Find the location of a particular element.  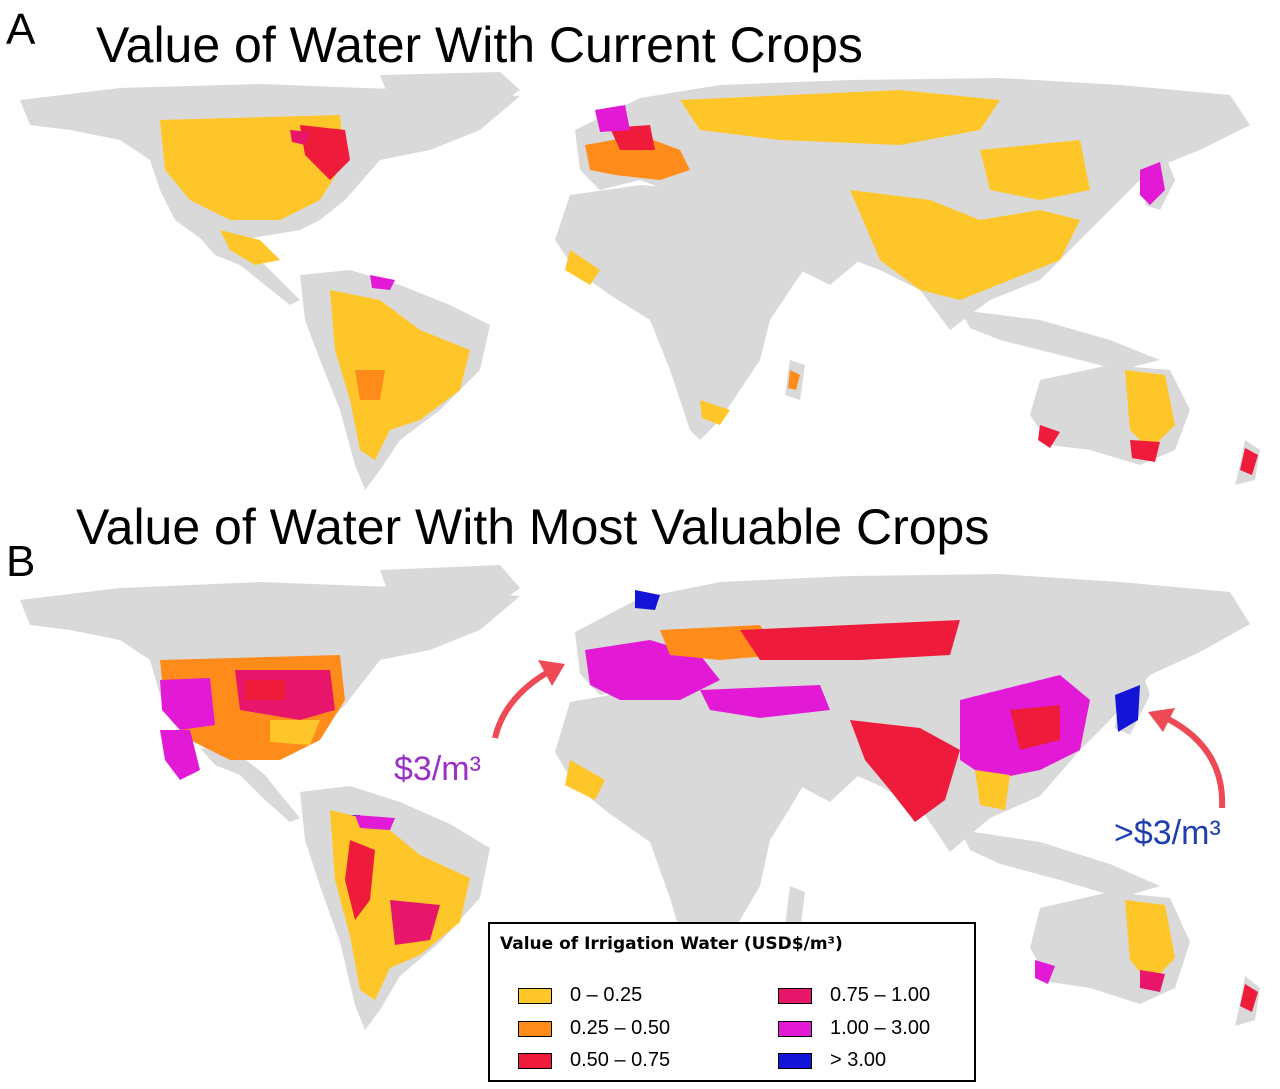

panel-a-letter: A is located at coordinates (21, 29).